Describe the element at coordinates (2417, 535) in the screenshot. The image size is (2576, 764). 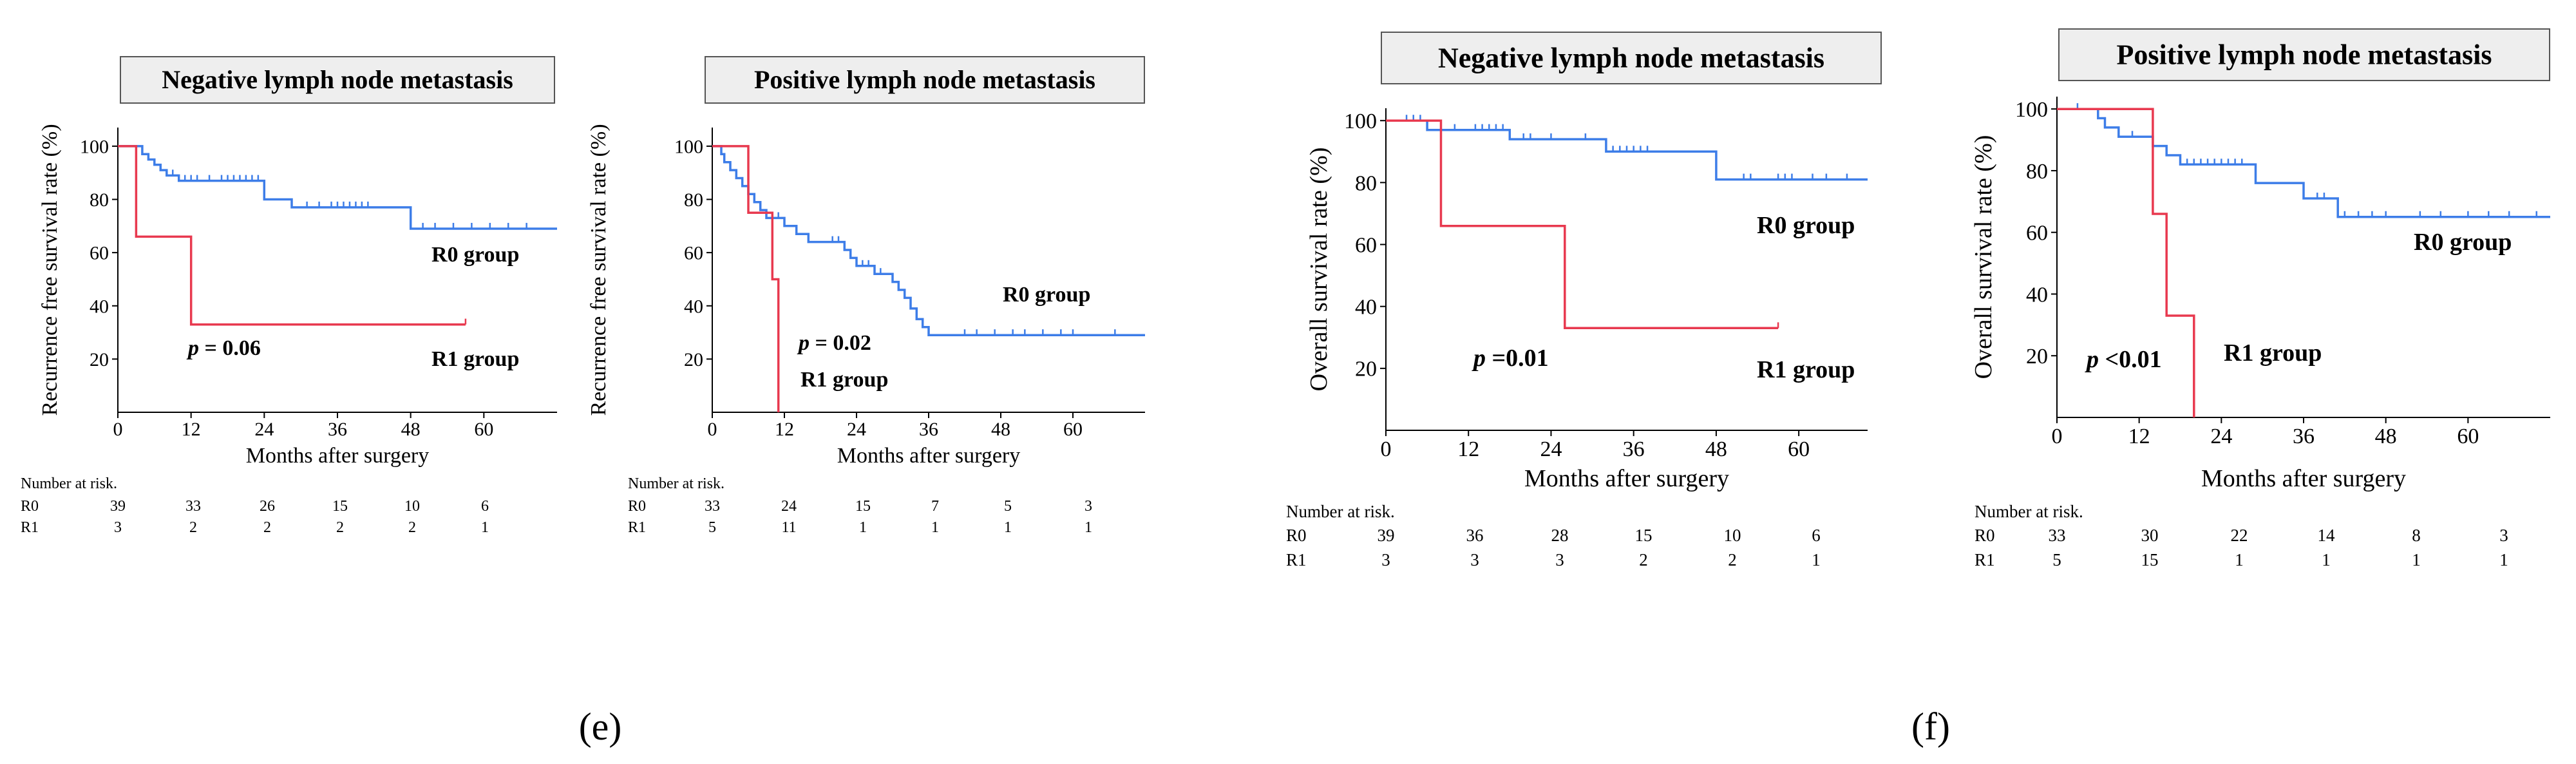
I see `risk-count: 8` at that location.